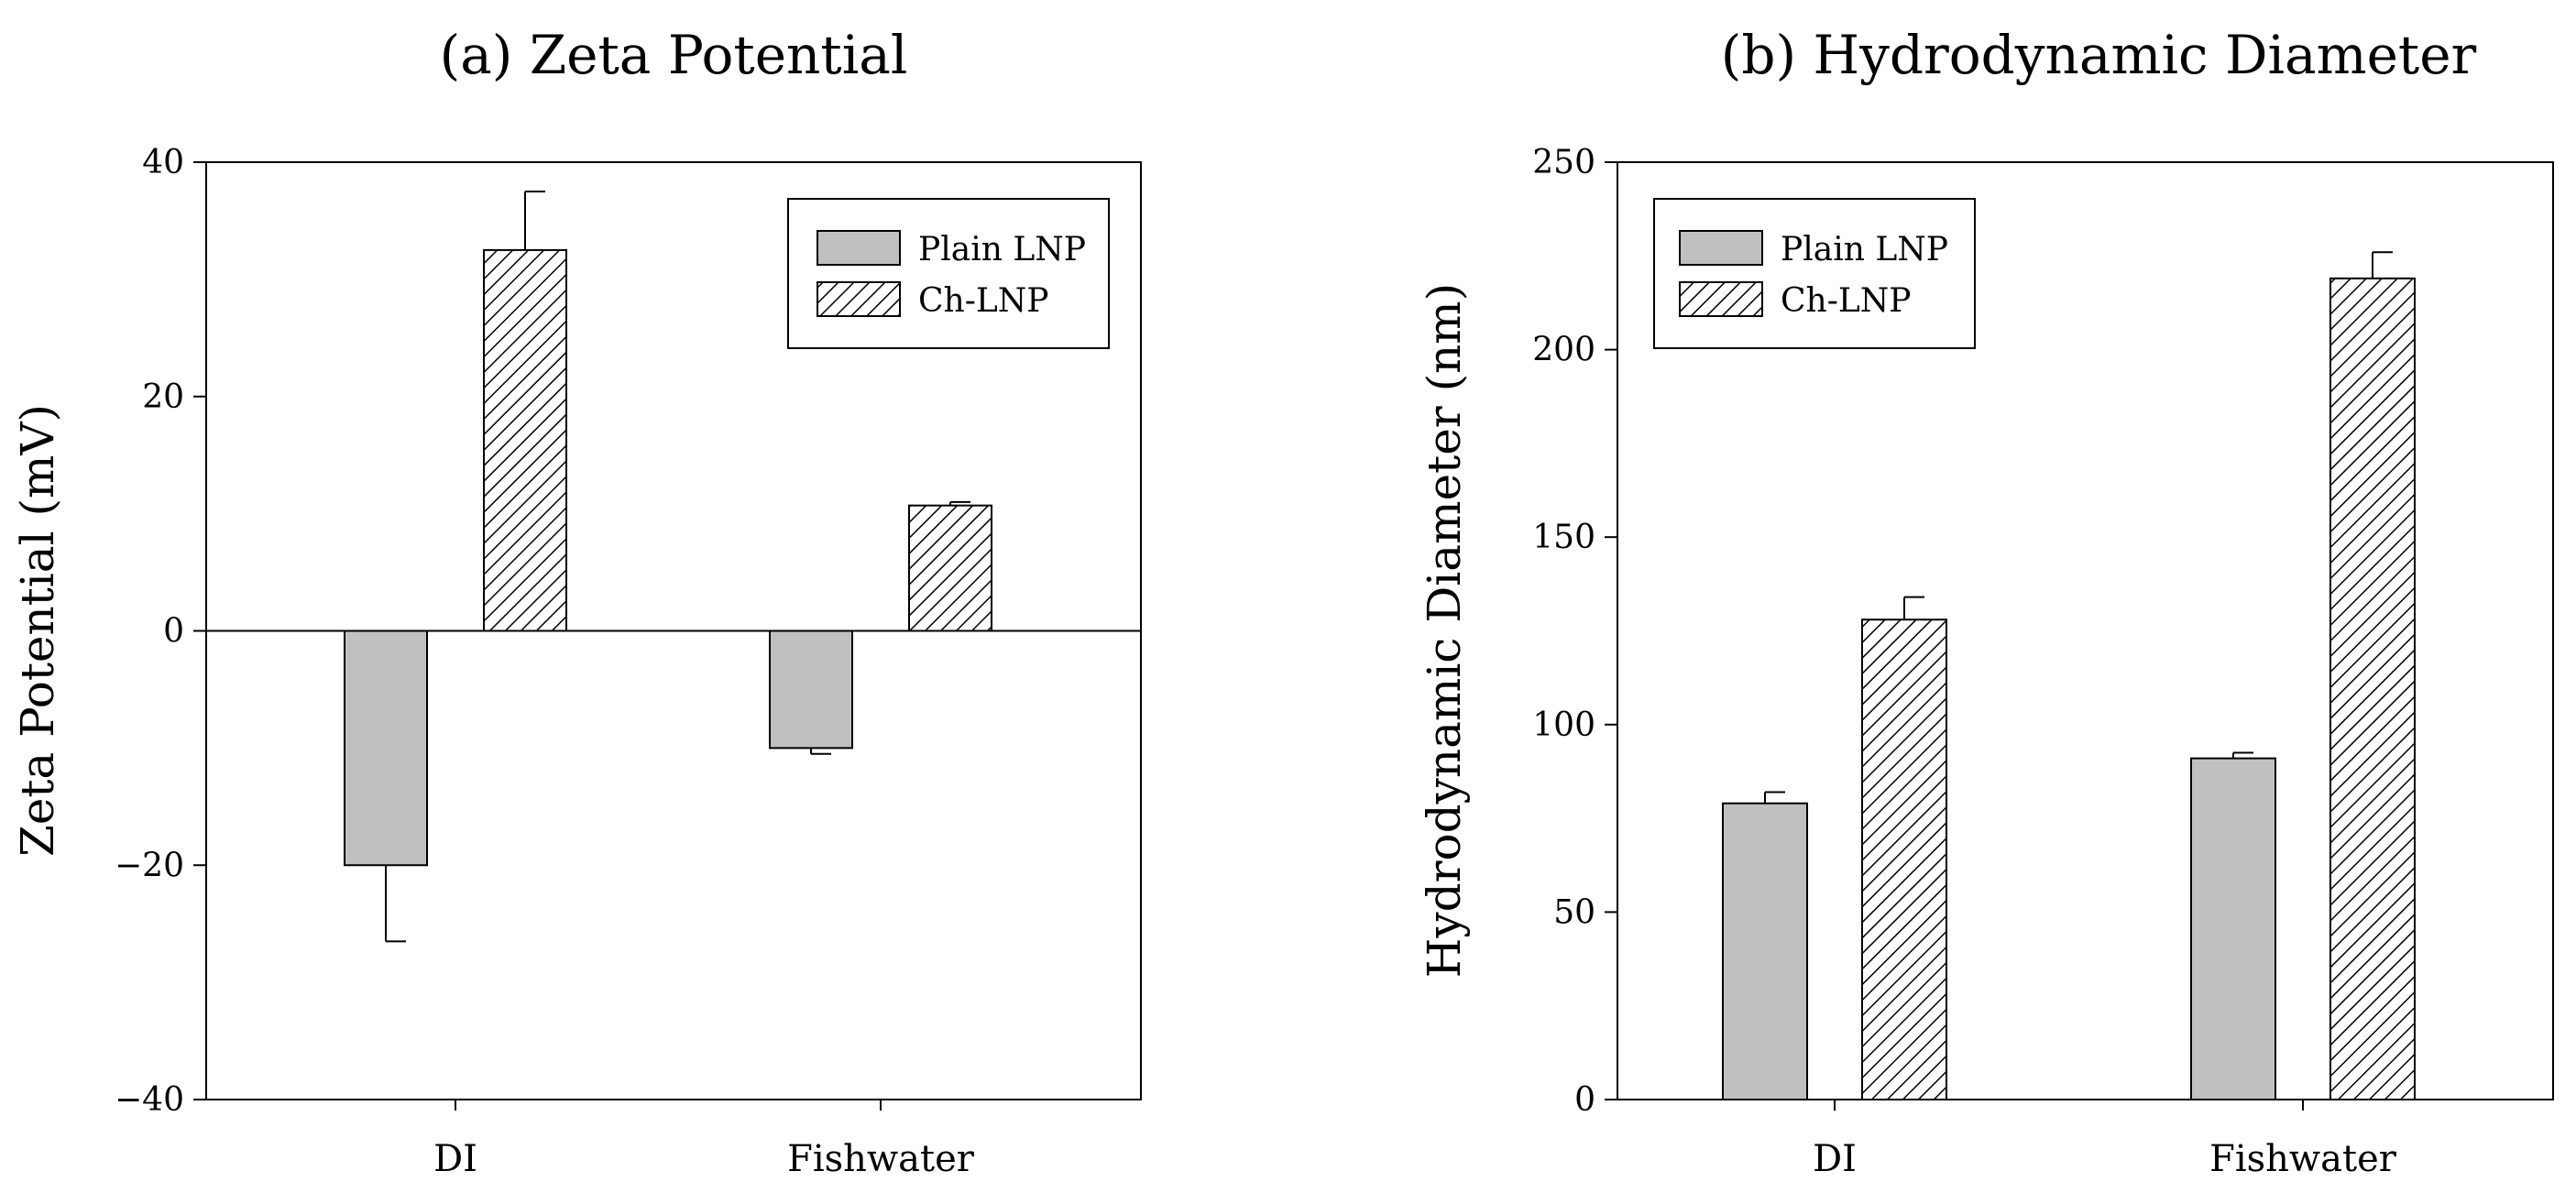 This screenshot has width=2576, height=1204. Describe the element at coordinates (1563, 350) in the screenshot. I see `y-tick-label: 200` at that location.